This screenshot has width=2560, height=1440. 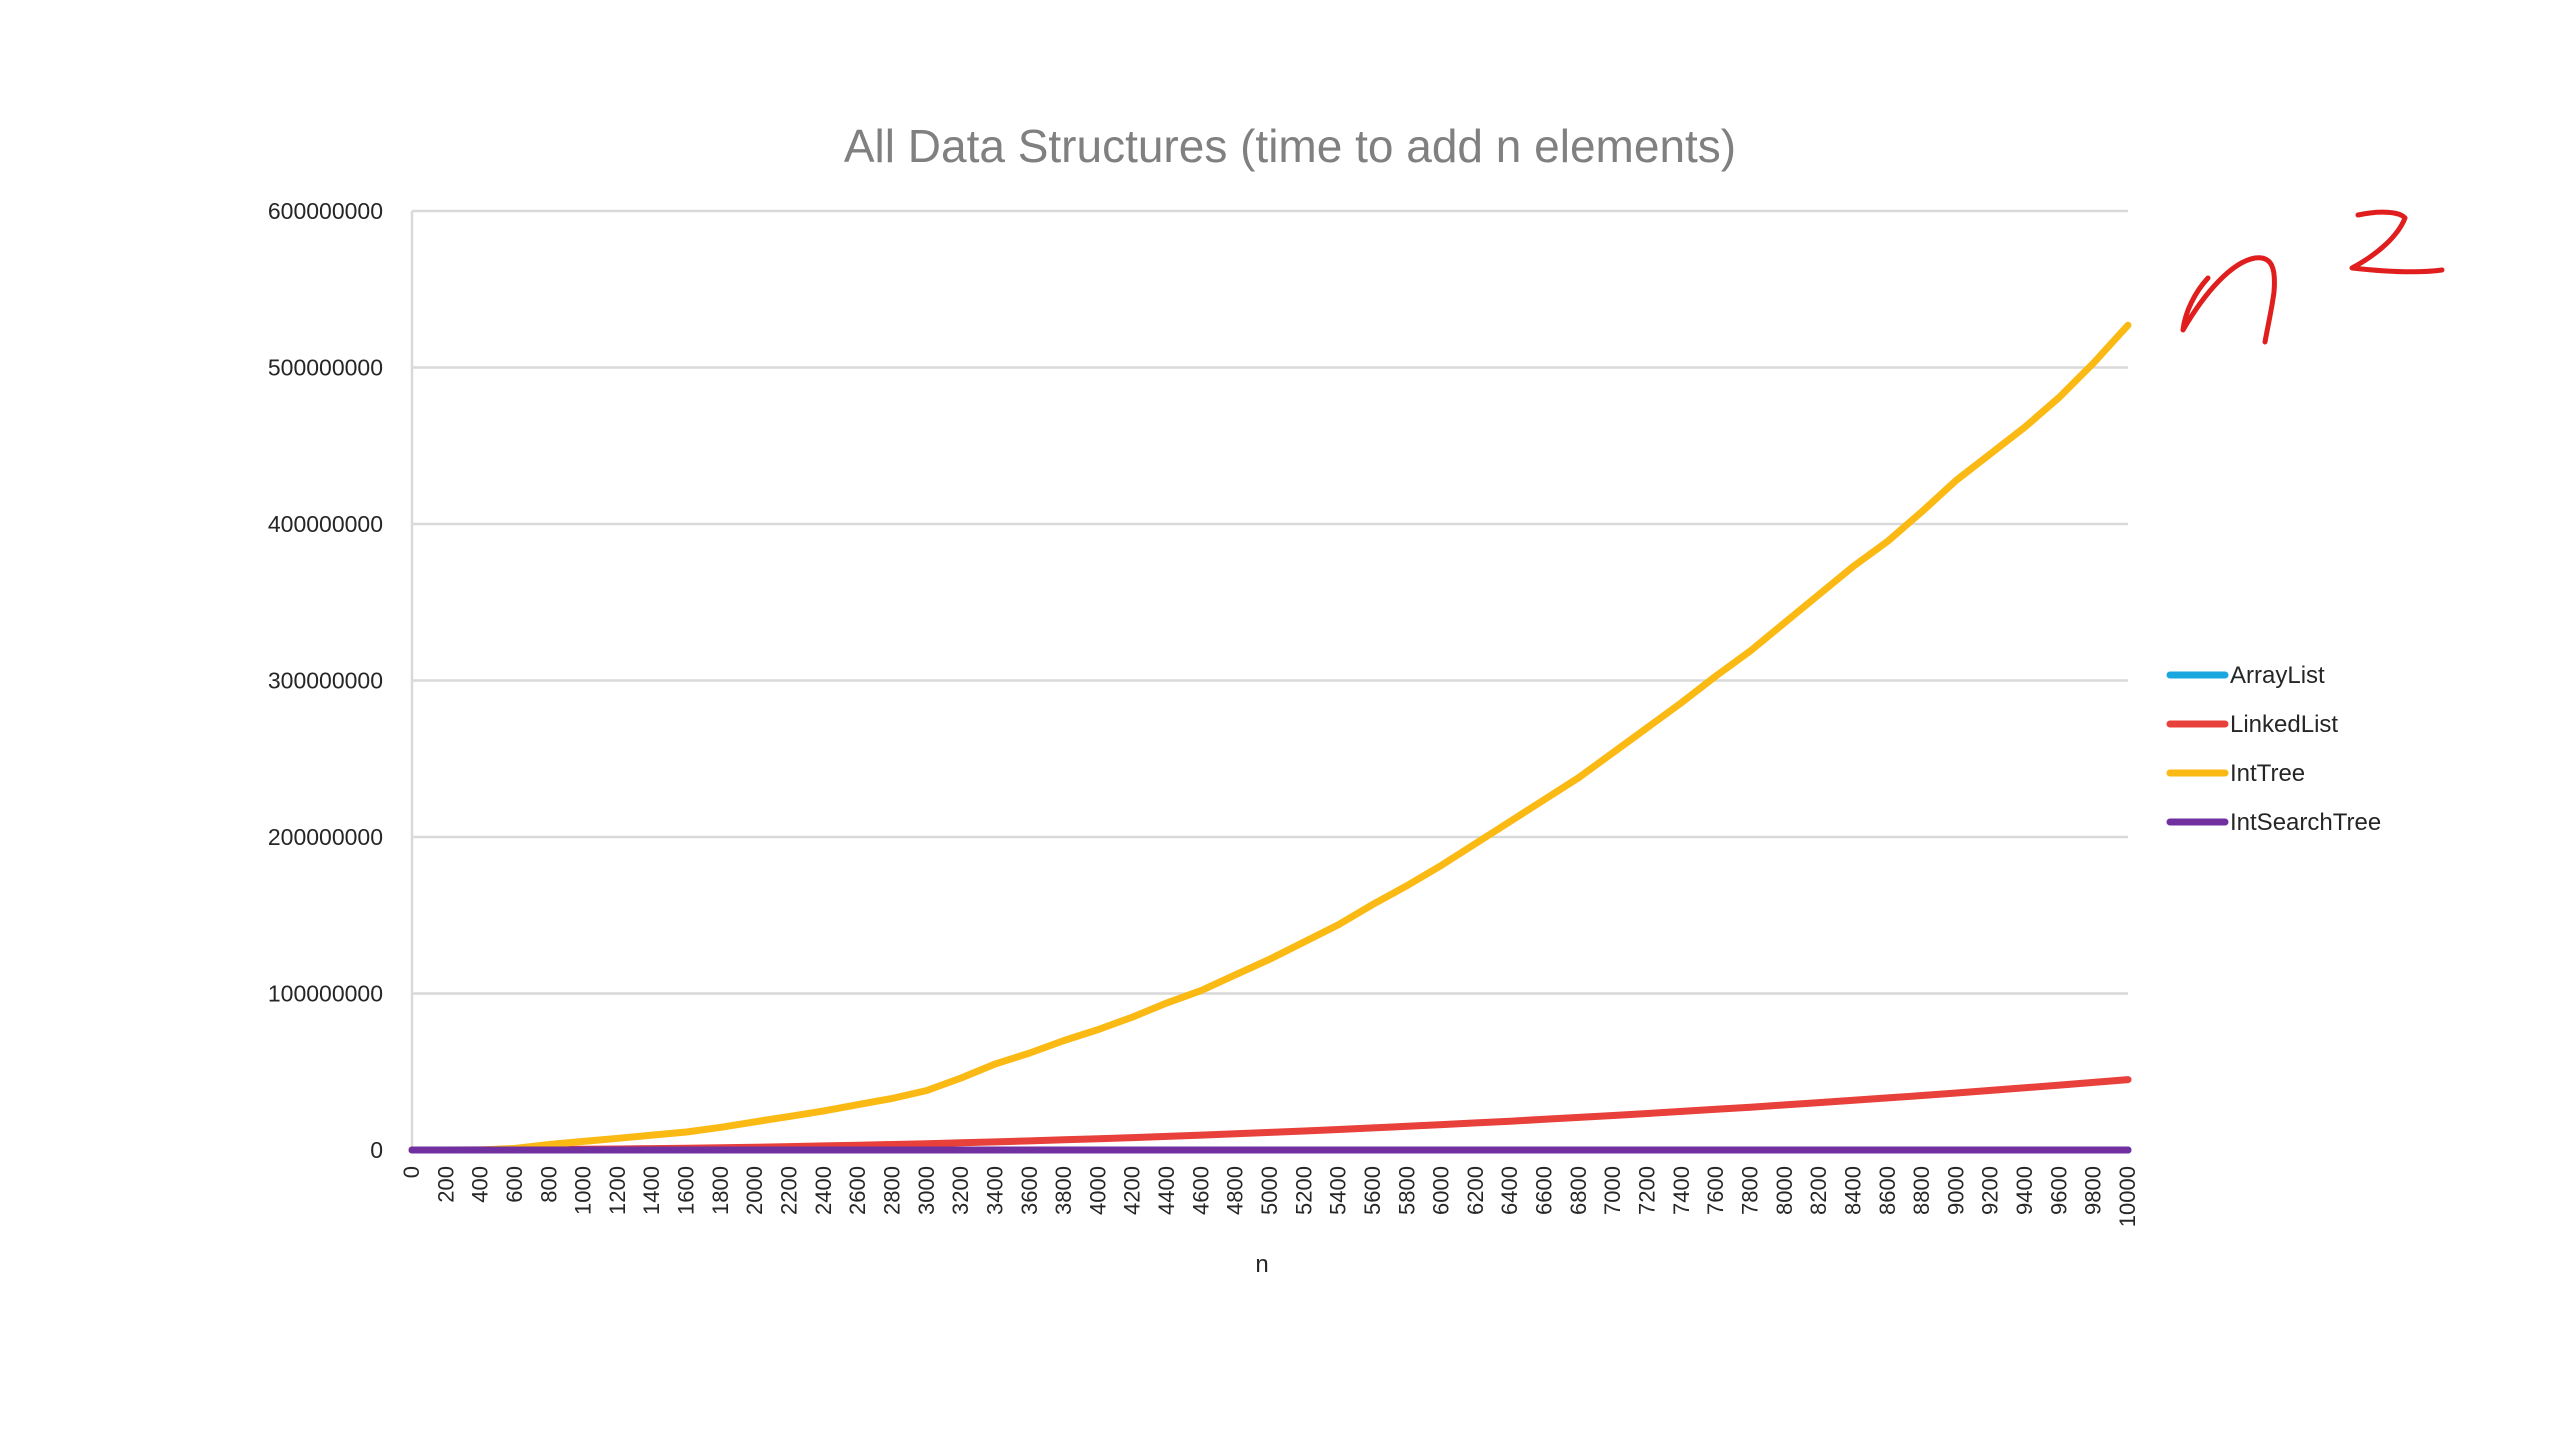 What do you see at coordinates (2058, 1190) in the screenshot?
I see `x-tick-label: 9600` at bounding box center [2058, 1190].